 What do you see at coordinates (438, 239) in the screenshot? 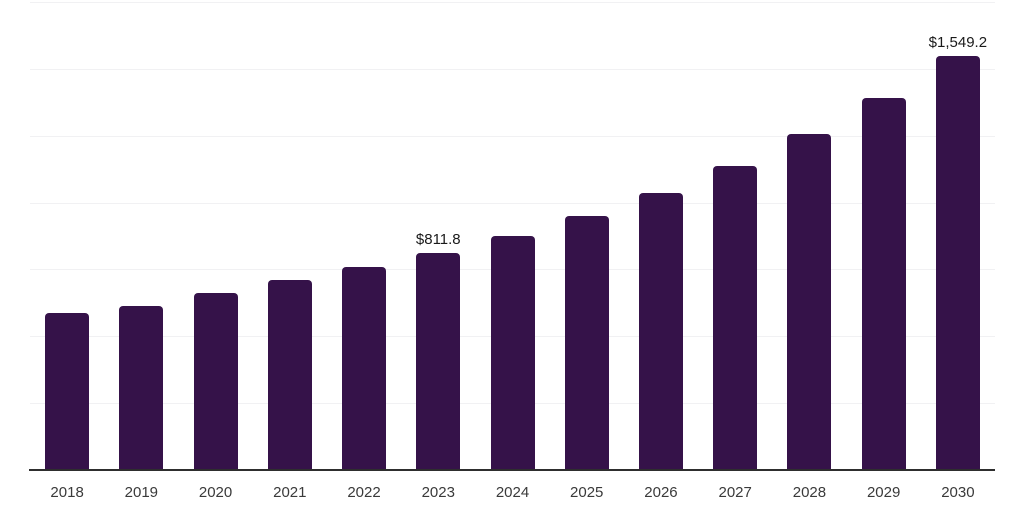
I see `data-label-2023: $811.8` at bounding box center [438, 239].